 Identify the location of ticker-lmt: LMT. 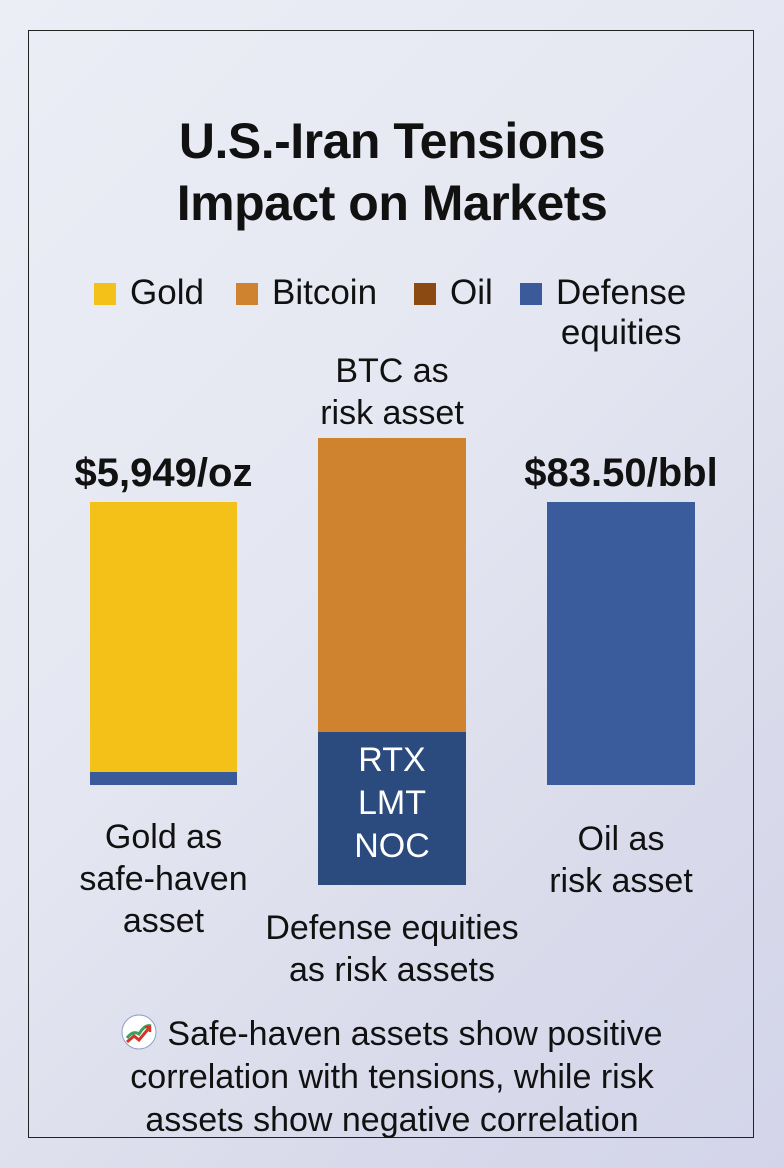
(392, 803).